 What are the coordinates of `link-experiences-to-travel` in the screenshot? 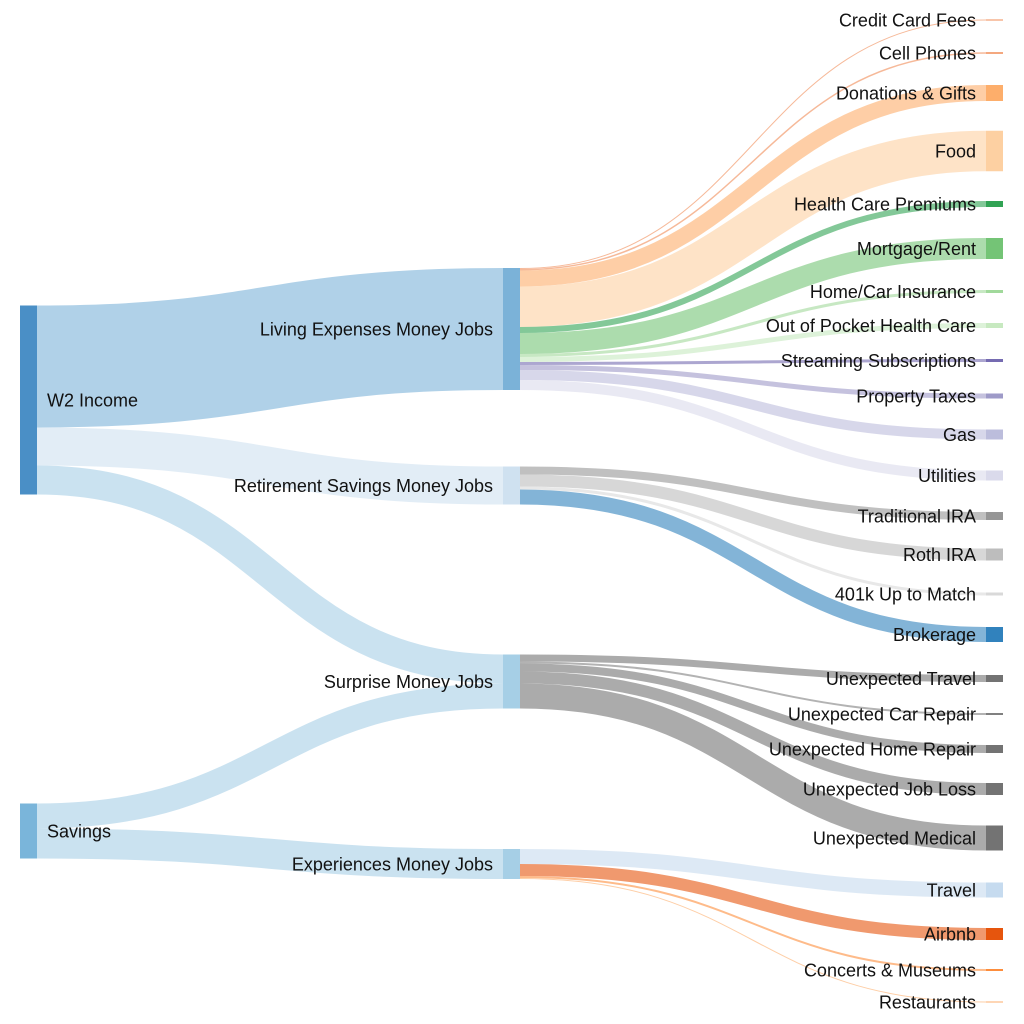 It's located at (753, 873).